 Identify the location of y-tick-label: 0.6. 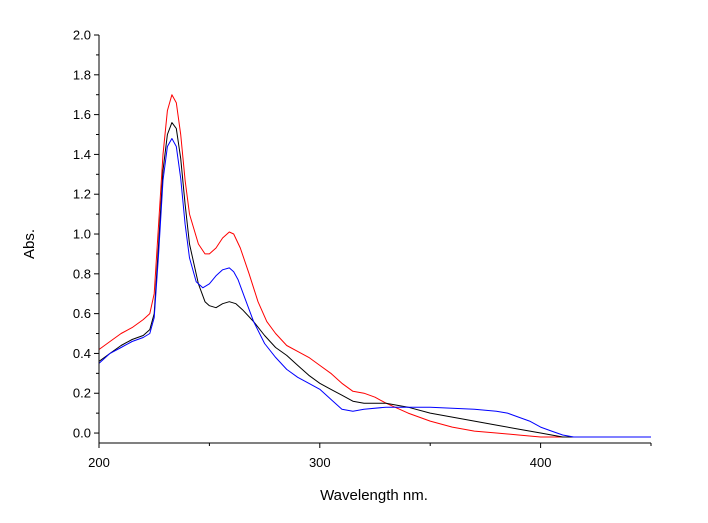
(82, 313).